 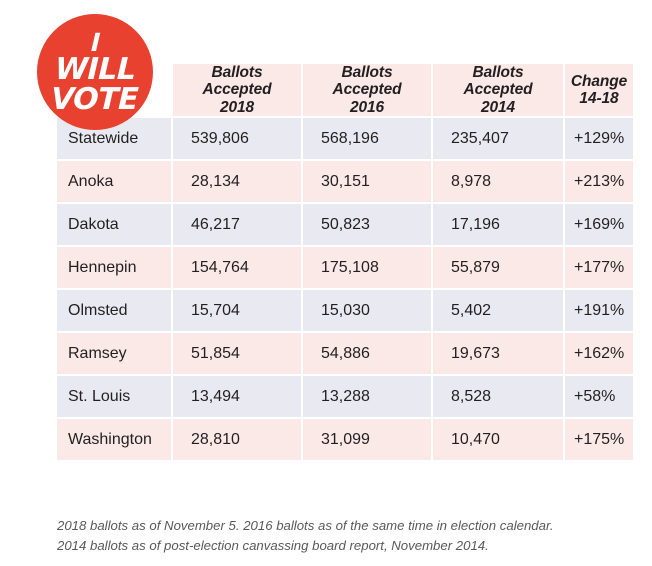 I want to click on cell-ballots-2018: 154,764, so click(x=237, y=268).